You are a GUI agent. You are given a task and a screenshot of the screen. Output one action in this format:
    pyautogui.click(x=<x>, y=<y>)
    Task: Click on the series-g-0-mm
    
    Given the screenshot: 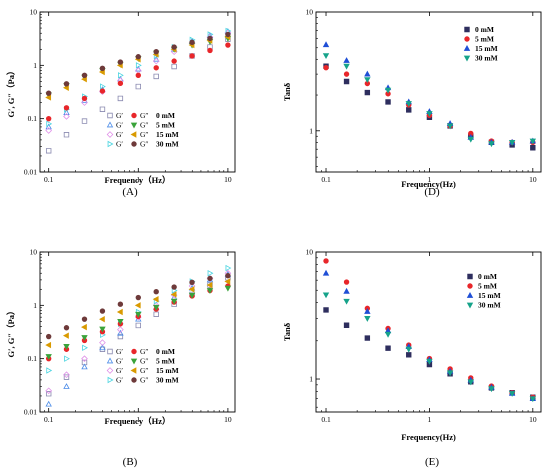 What is the action you would take?
    pyautogui.click(x=138, y=335)
    